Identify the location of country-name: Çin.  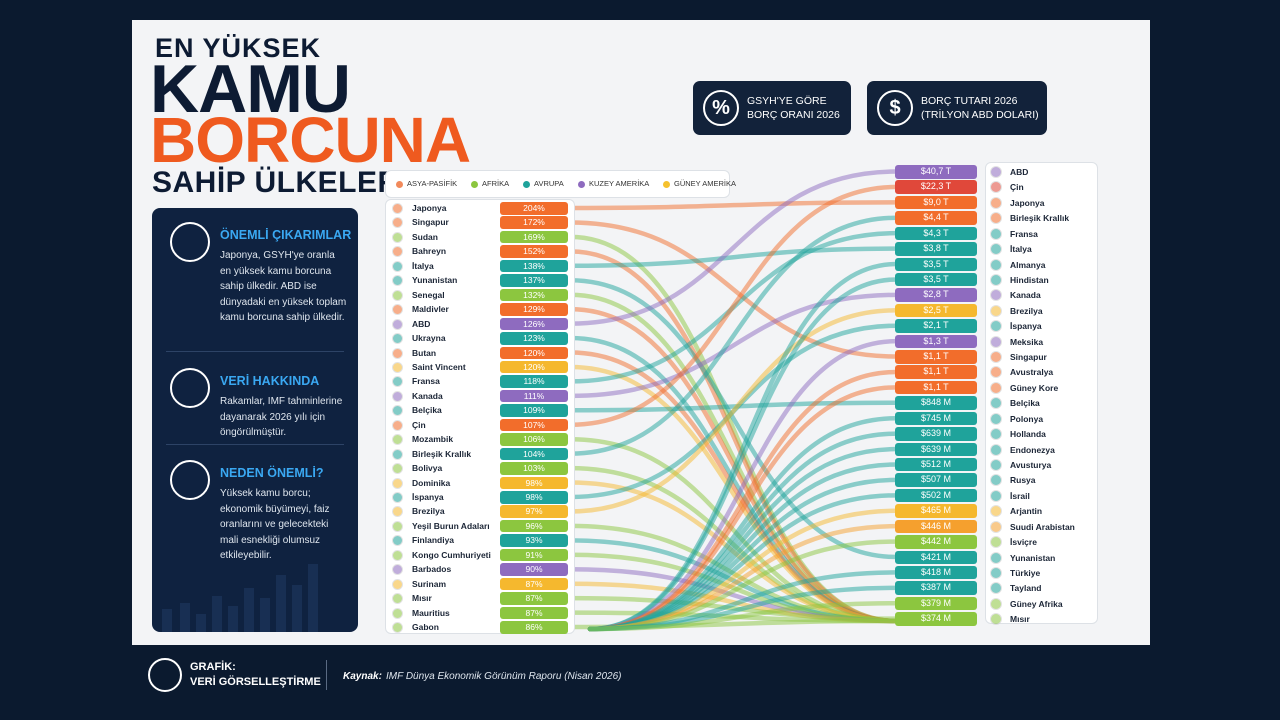
(419, 424).